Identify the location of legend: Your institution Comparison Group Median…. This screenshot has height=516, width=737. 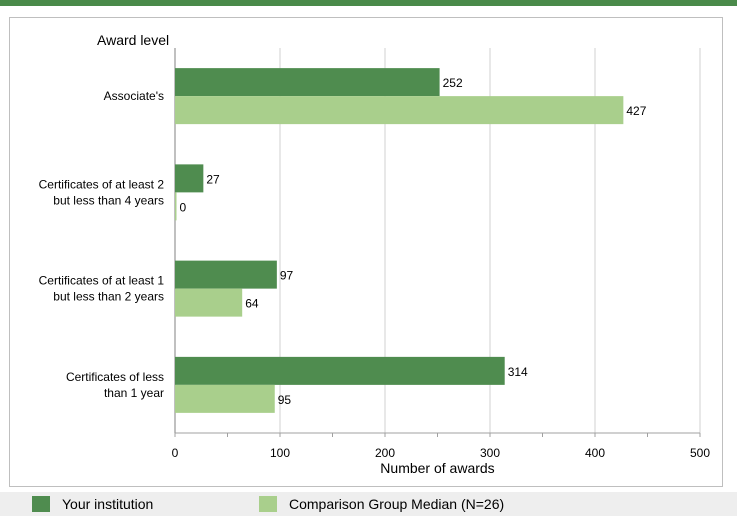
(368, 504).